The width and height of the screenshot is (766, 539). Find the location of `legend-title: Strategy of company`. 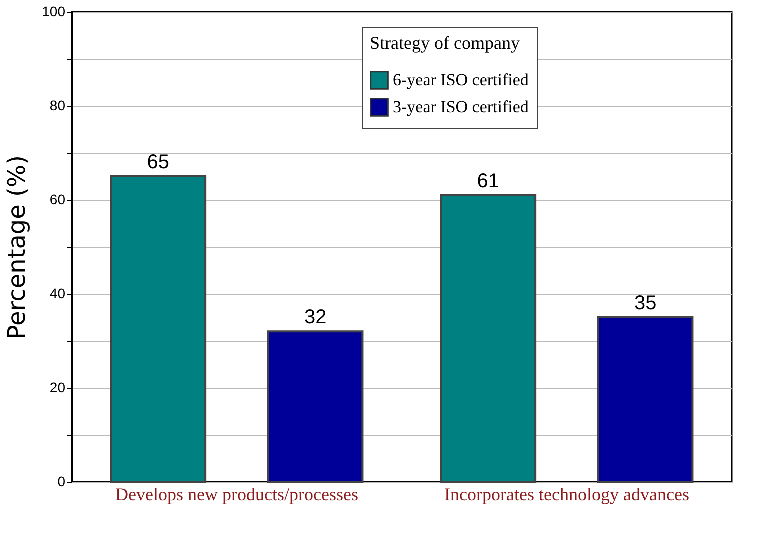

legend-title: Strategy of company is located at coordinates (445, 43).